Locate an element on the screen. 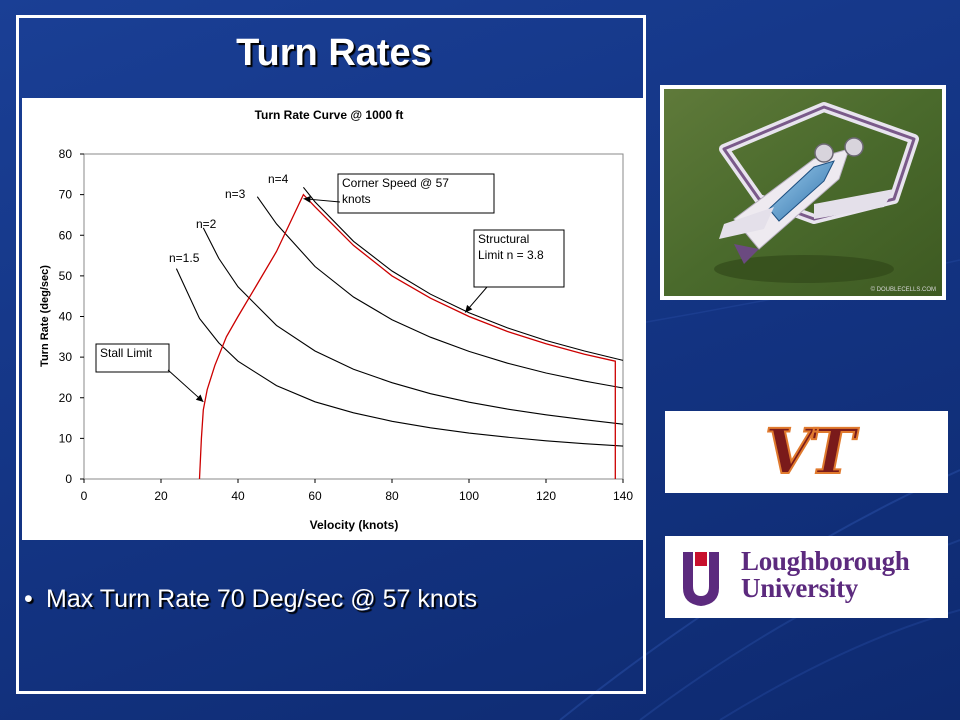 This screenshot has height=720, width=960. y-tick-label: 30 is located at coordinates (66, 357).